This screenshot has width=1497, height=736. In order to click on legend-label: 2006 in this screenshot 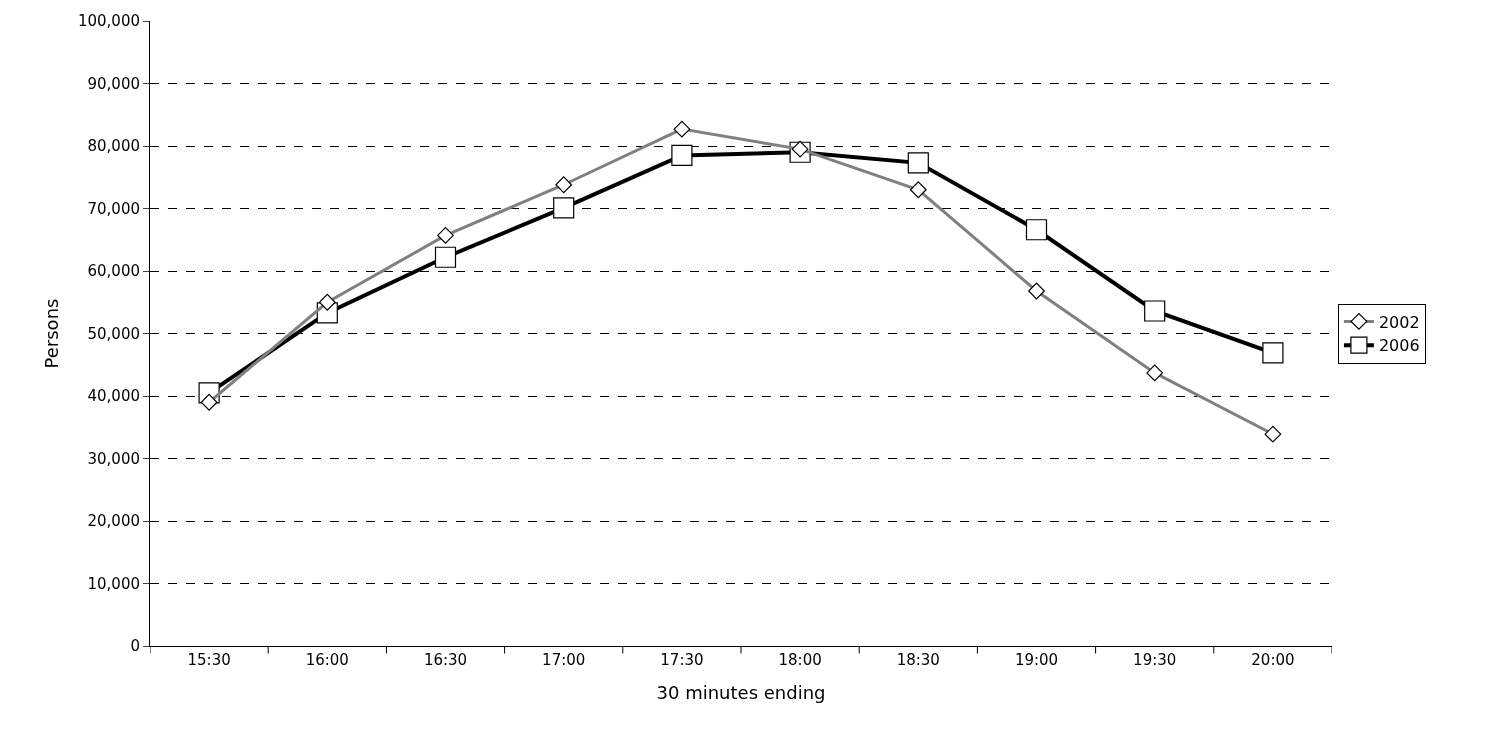, I will do `click(1399, 346)`.